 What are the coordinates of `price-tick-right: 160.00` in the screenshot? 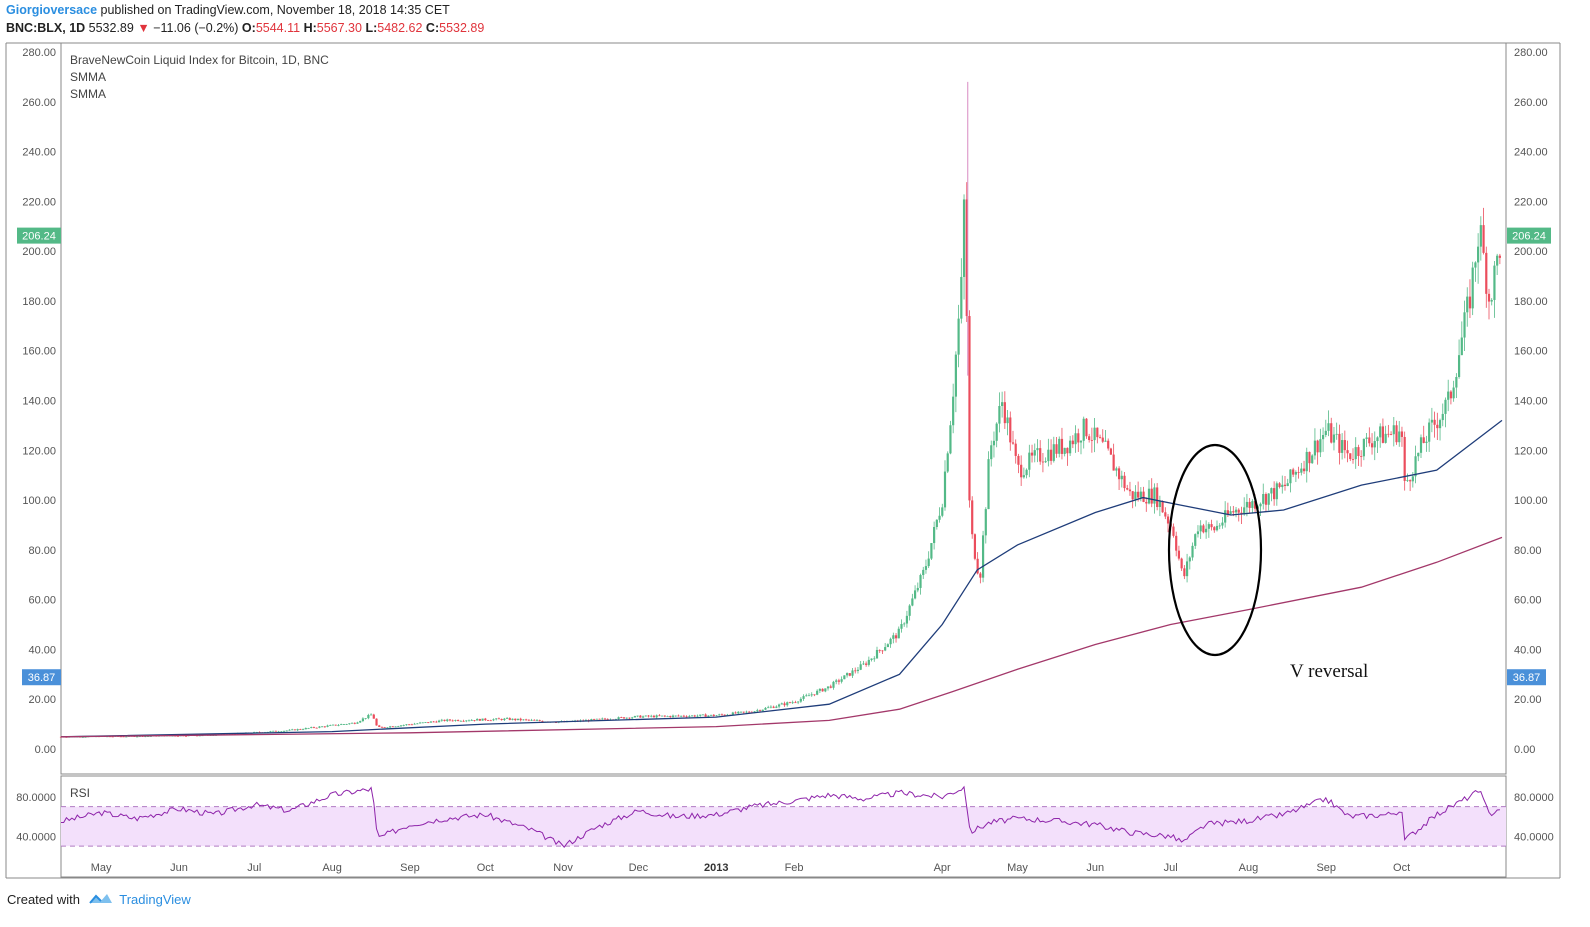 It's located at (1531, 352).